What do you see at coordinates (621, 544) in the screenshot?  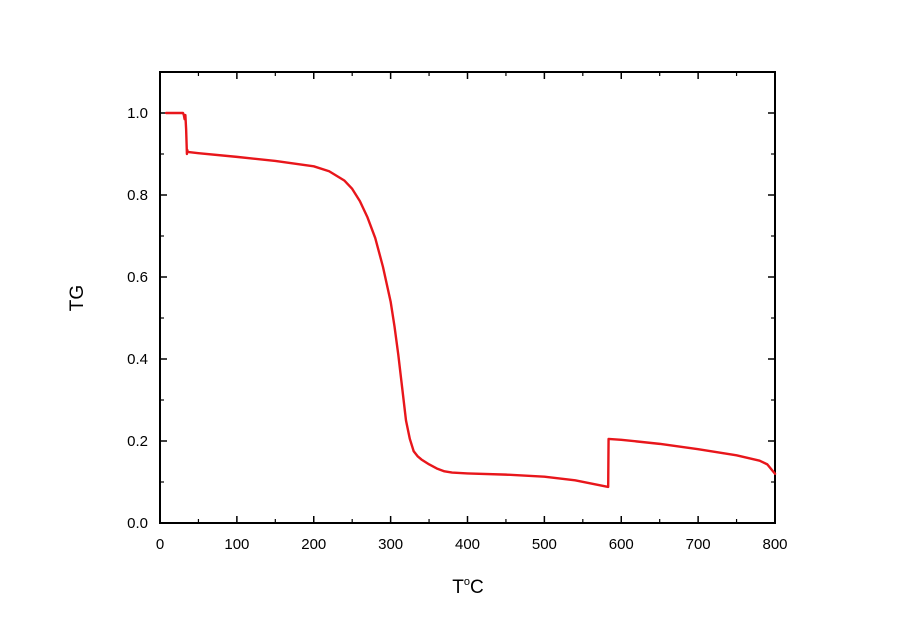 I see `x-tick-label: 600` at bounding box center [621, 544].